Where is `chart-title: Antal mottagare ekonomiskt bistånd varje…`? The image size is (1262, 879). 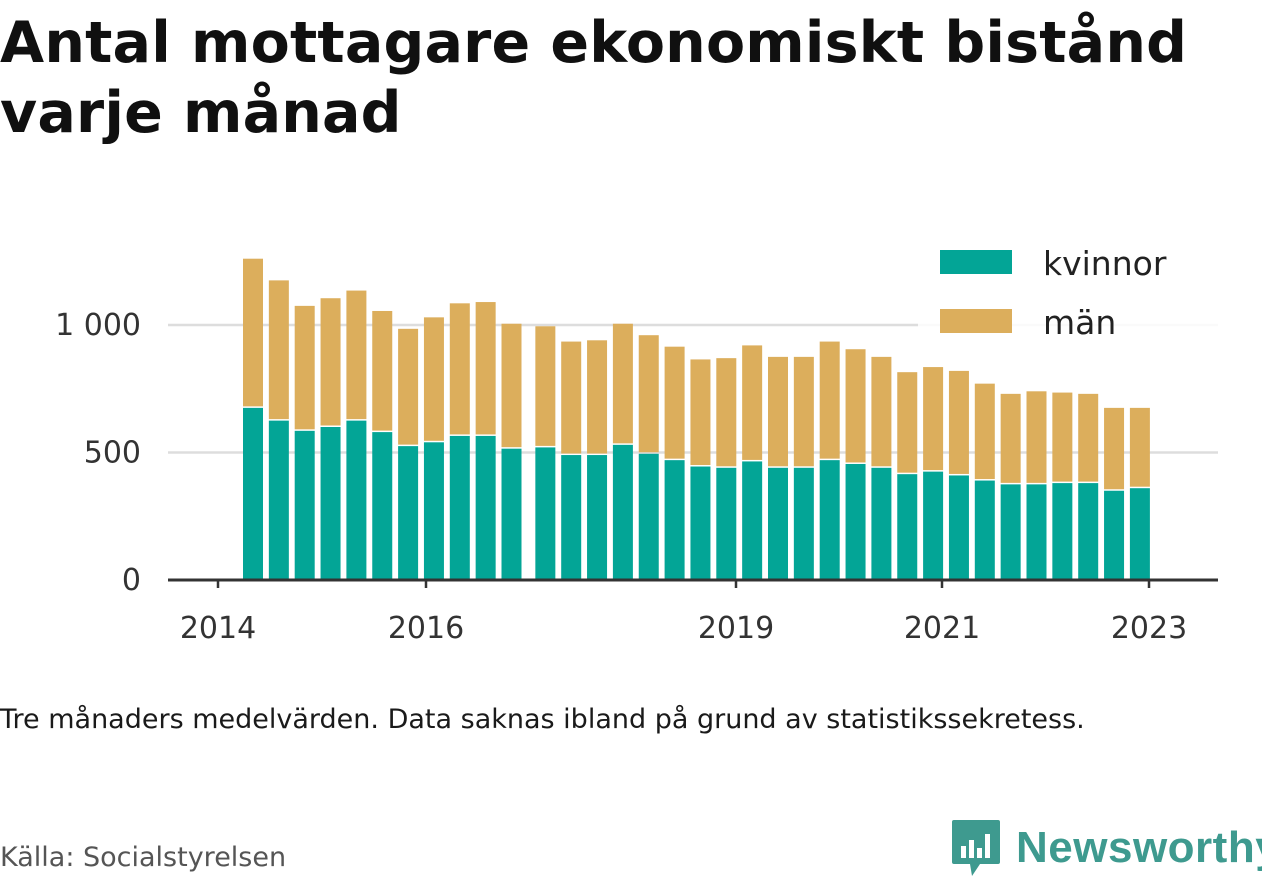
chart-title: Antal mottagare ekonomiskt bistånd varje… is located at coordinates (594, 78).